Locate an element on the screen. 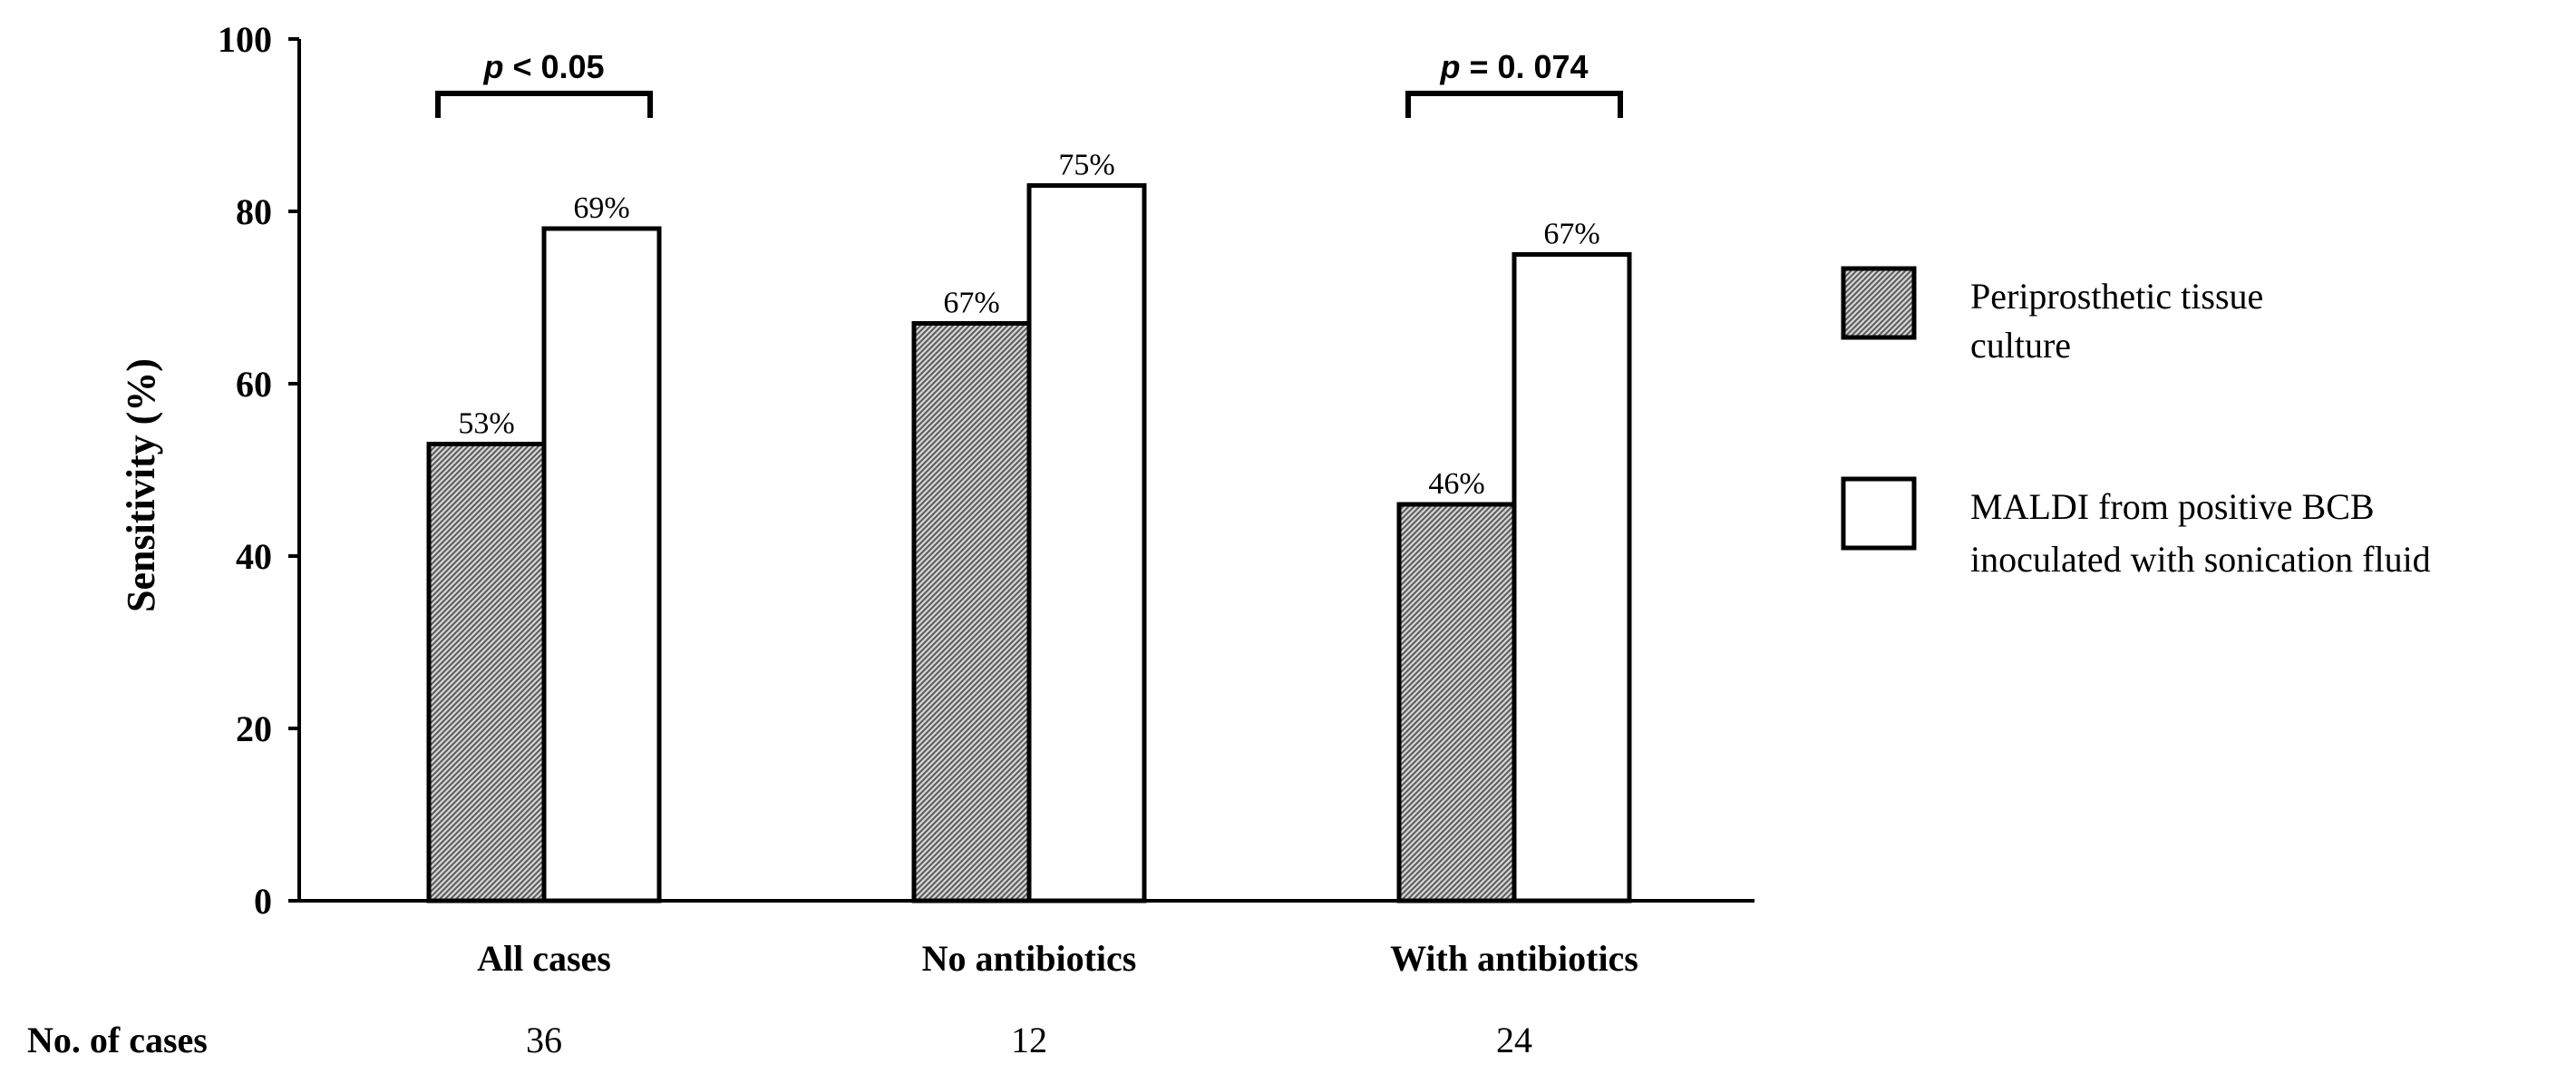 The height and width of the screenshot is (1084, 2576). case-count: 36 is located at coordinates (544, 1040).